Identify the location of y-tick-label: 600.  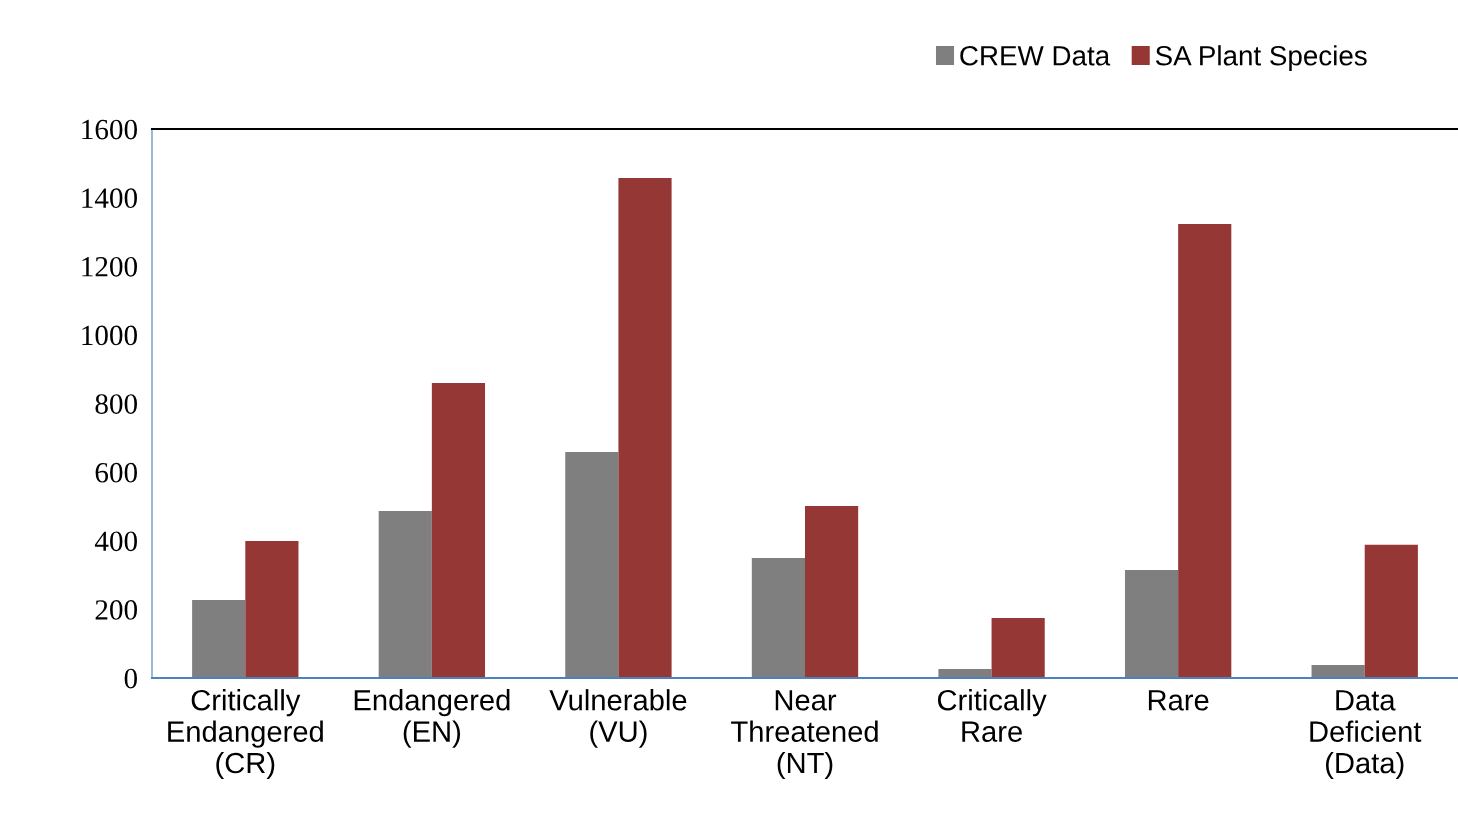
(116, 472).